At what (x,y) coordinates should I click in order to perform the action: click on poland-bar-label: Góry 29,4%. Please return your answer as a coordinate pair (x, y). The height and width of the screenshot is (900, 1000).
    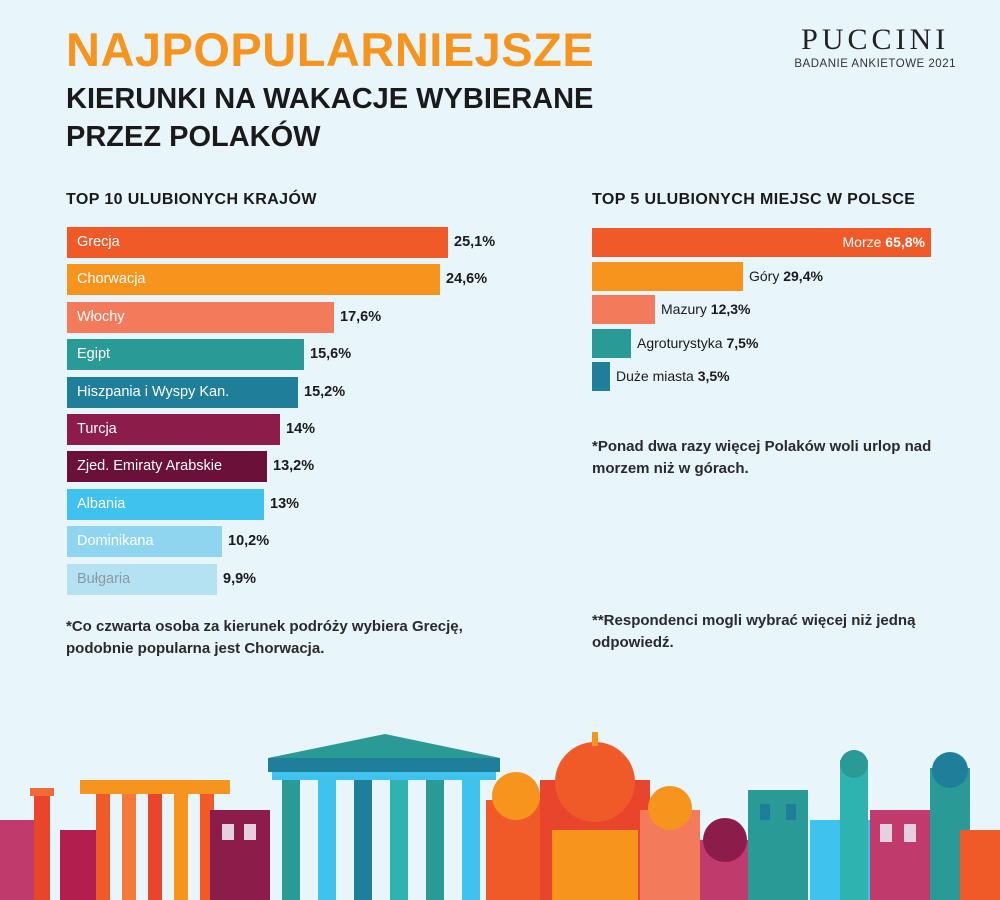
    Looking at the image, I should click on (786, 276).